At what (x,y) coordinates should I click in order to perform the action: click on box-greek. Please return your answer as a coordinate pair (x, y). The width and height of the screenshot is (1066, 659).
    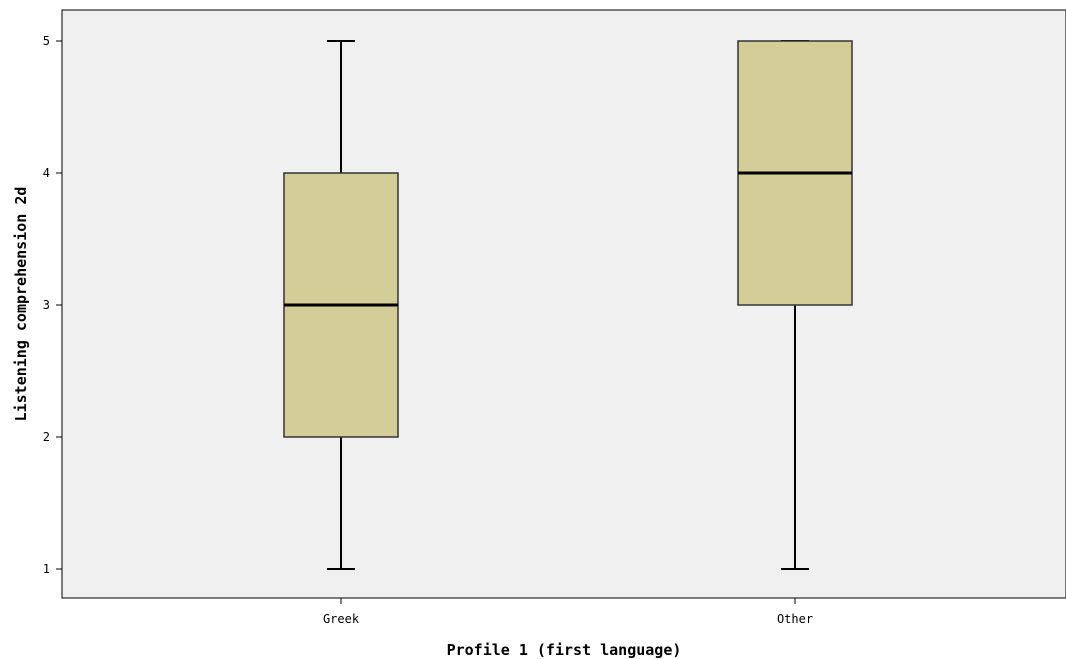
    Looking at the image, I should click on (341, 305).